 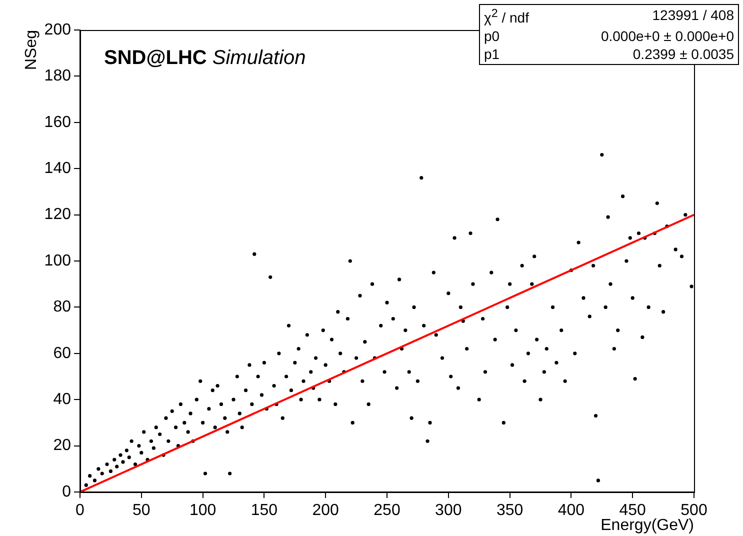 I want to click on y-tick-label: 160, so click(x=58, y=122).